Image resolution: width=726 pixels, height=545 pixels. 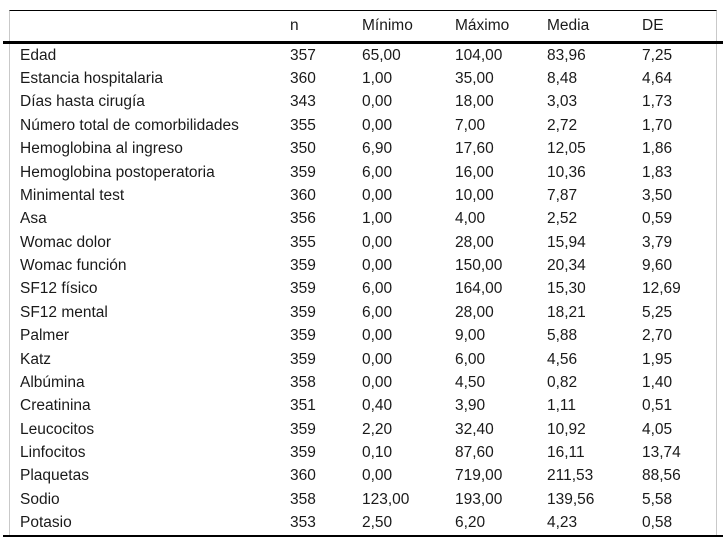 I want to click on cell-media: 4,56, so click(x=562, y=359).